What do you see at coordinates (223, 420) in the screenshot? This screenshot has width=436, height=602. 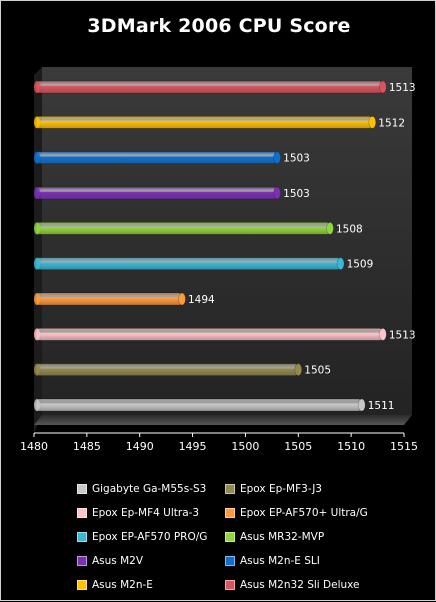 I see `floor` at bounding box center [223, 420].